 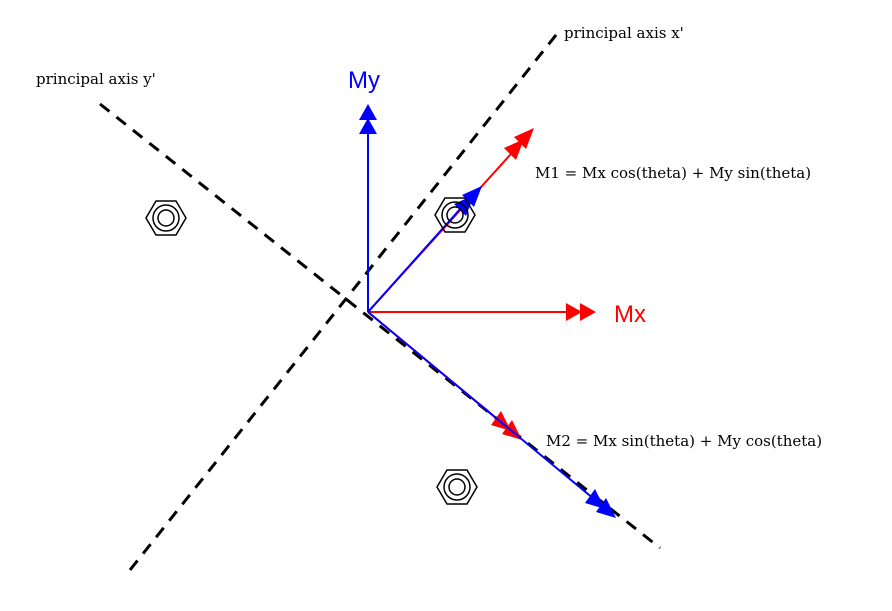 What do you see at coordinates (684, 441) in the screenshot?
I see `m2-formula-label: M2 = Mx sin(theta) + My cos(theta)` at bounding box center [684, 441].